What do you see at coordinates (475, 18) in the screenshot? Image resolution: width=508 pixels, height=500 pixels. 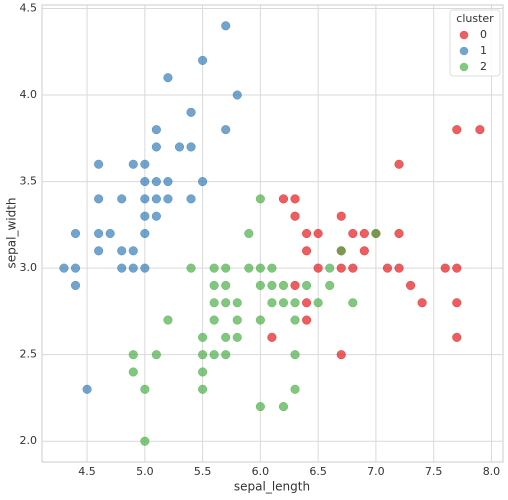 I see `legend-title: cluster` at bounding box center [475, 18].